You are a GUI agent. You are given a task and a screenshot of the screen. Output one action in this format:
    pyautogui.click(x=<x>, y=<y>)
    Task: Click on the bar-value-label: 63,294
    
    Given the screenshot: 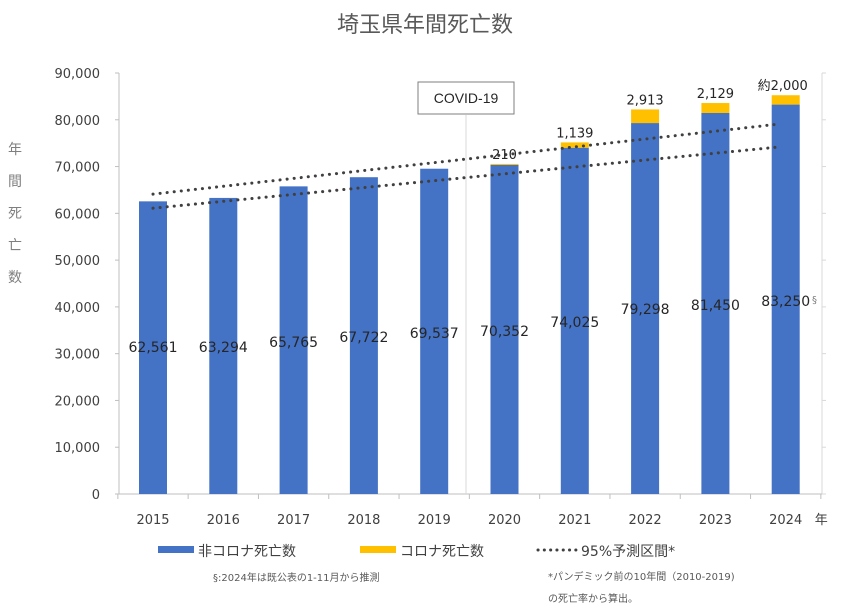 What is the action you would take?
    pyautogui.click(x=223, y=348)
    